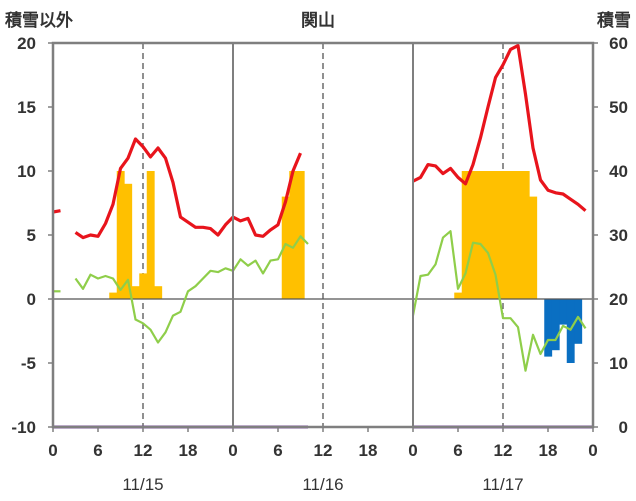 The image size is (636, 501). Describe the element at coordinates (323, 450) in the screenshot. I see `x-tick-label-6: 12` at that location.